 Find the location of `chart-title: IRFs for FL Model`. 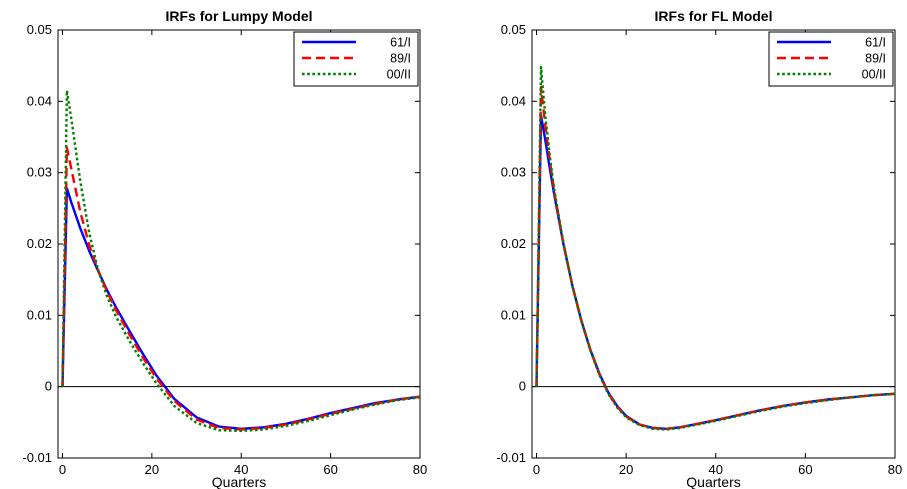

chart-title: IRFs for FL Model is located at coordinates (714, 16).